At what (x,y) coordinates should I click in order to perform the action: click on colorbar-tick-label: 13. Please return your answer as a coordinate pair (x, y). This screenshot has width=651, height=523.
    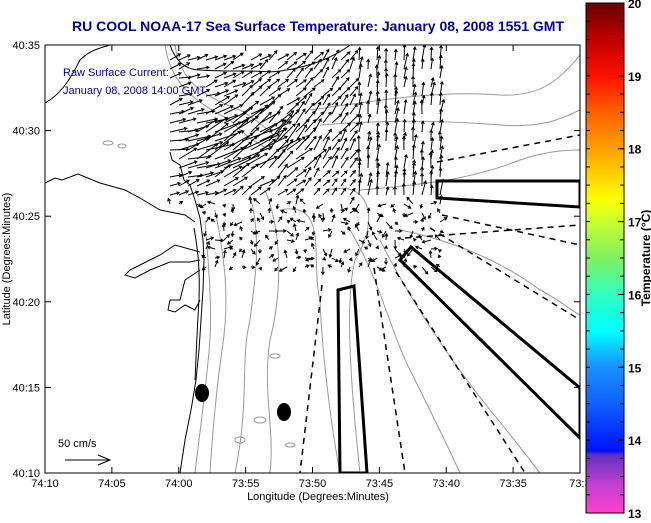
    Looking at the image, I should click on (635, 512).